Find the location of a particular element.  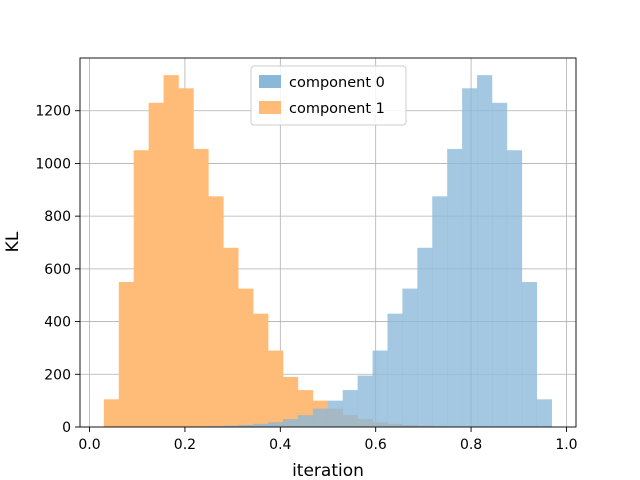

x-tick-label: 0.4 is located at coordinates (280, 445).